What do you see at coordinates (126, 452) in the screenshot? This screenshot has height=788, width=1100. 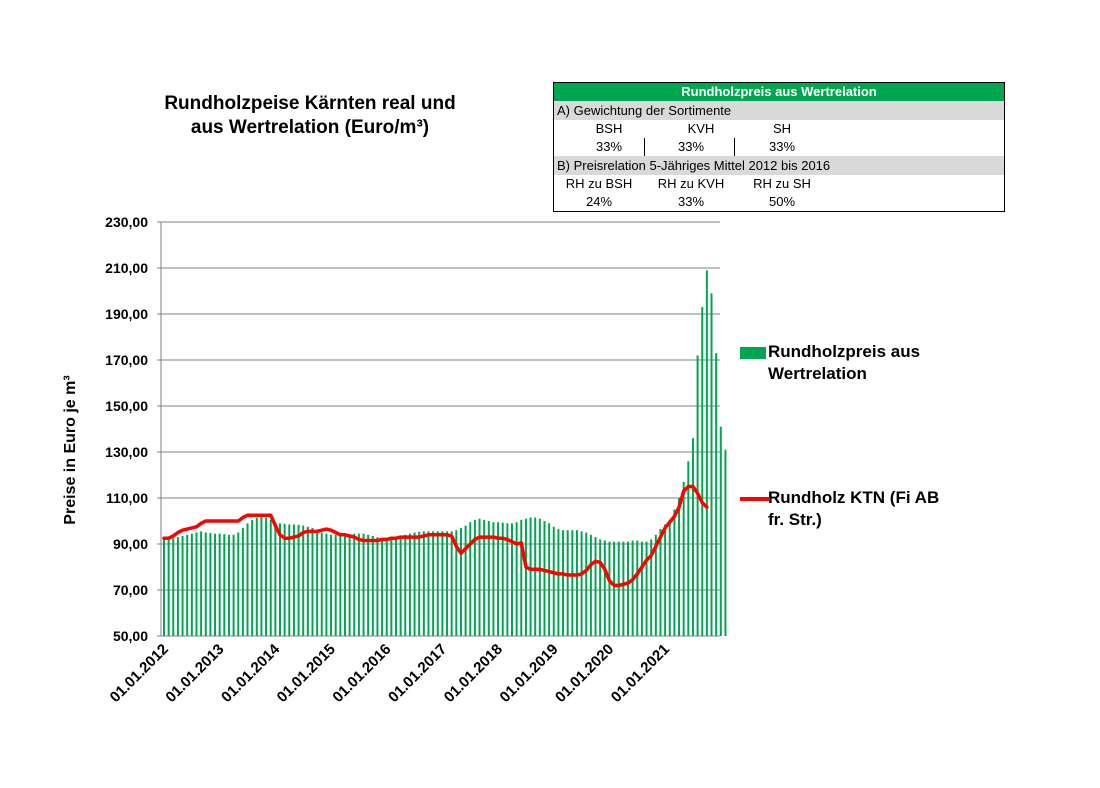 I see `y-tick-label: 130,00` at bounding box center [126, 452].